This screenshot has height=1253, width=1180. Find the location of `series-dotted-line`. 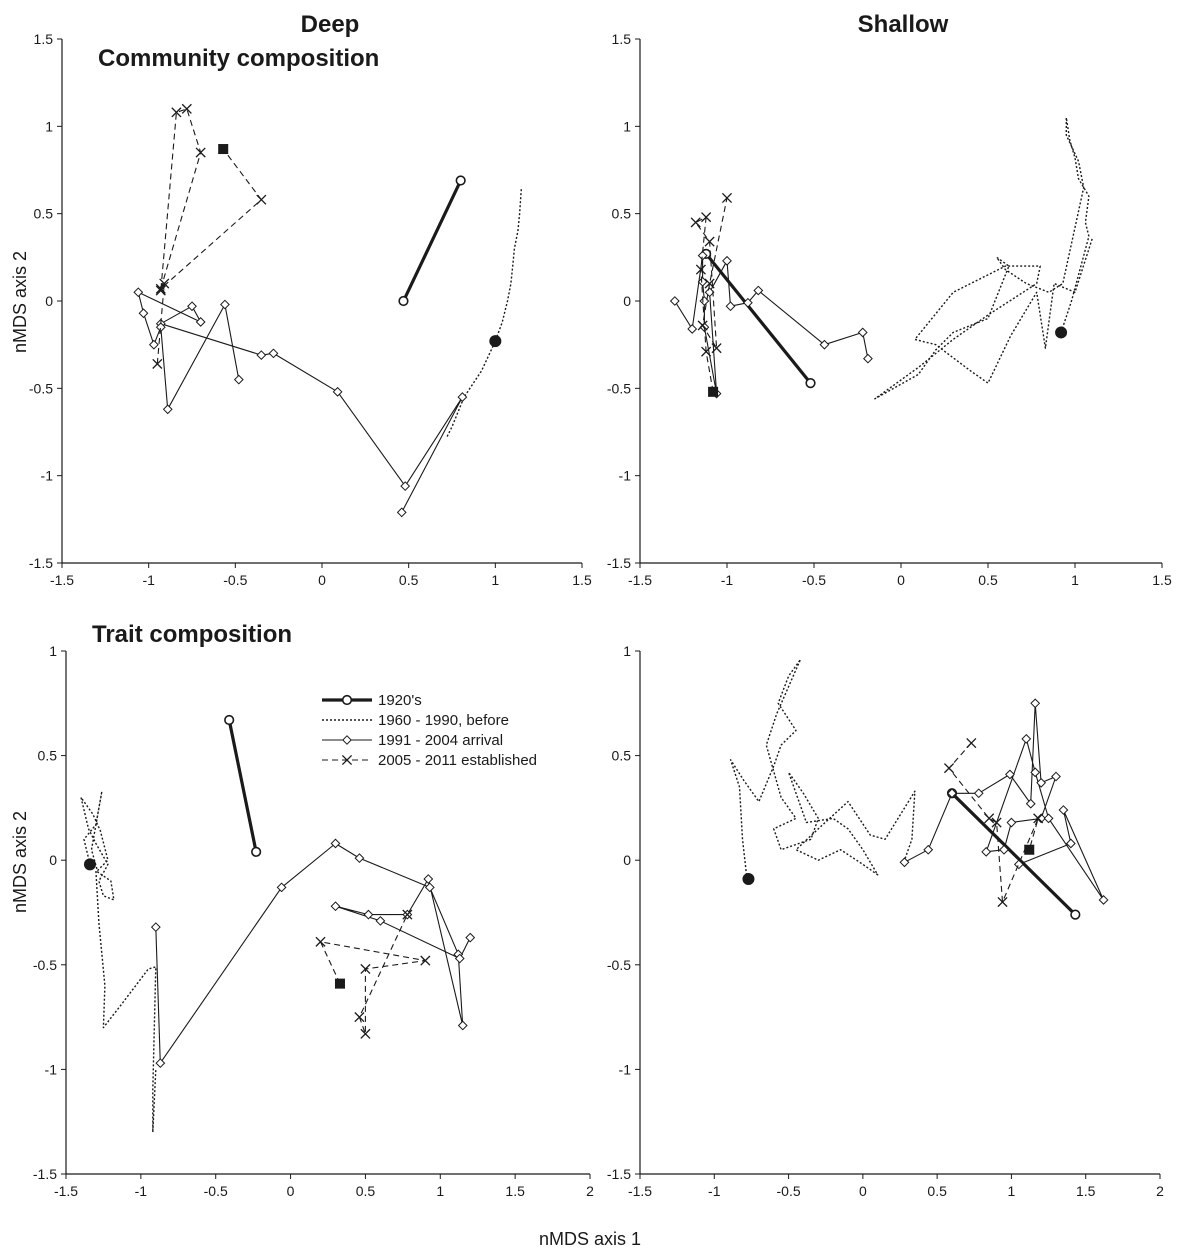

series-dotted-line is located at coordinates (984, 258).